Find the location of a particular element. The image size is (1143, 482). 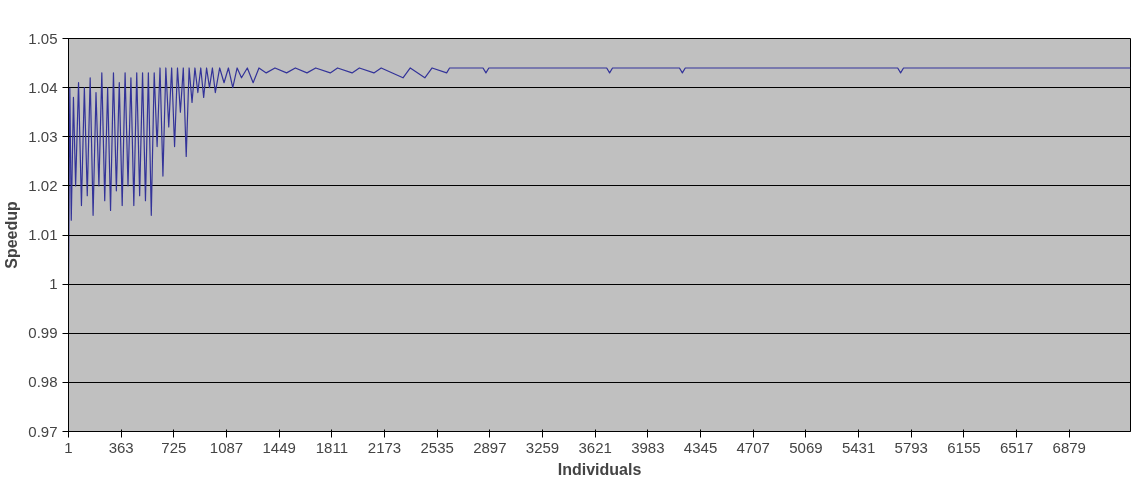

x-tick-label: 5069 is located at coordinates (806, 447).